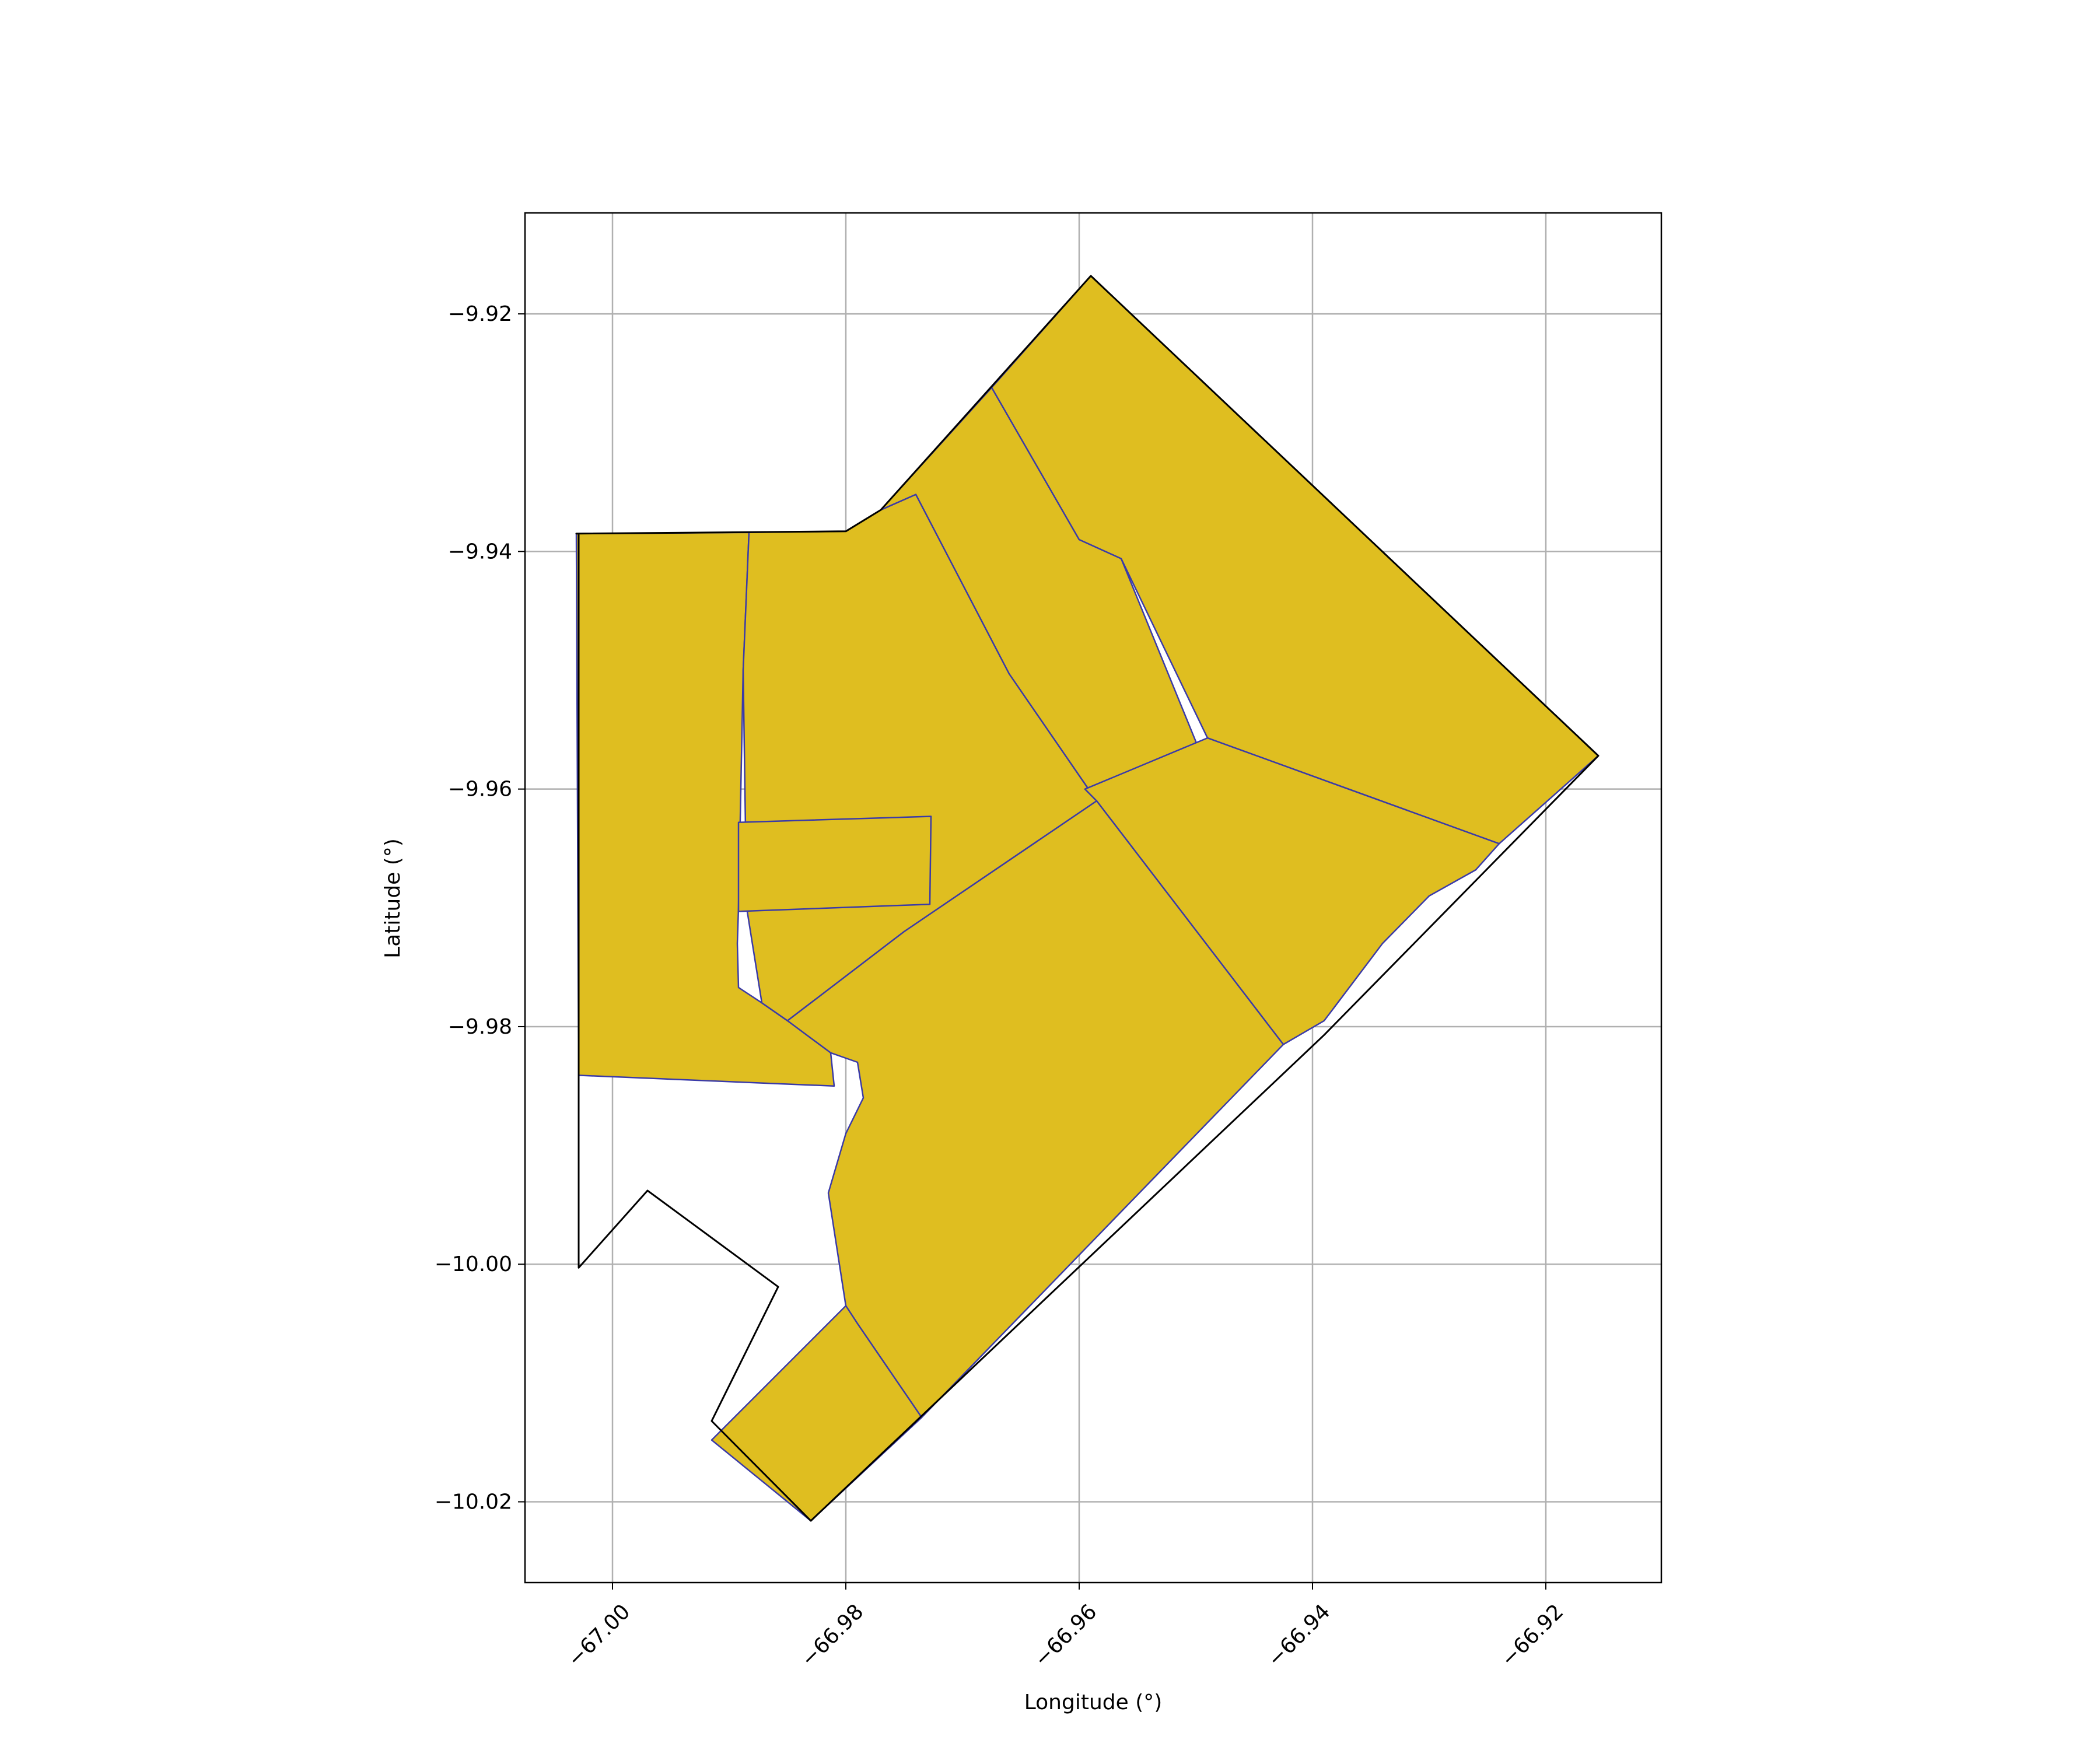 This screenshot has width=2100, height=1750. What do you see at coordinates (473, 1264) in the screenshot?
I see `y-tick-label: −10.00` at bounding box center [473, 1264].